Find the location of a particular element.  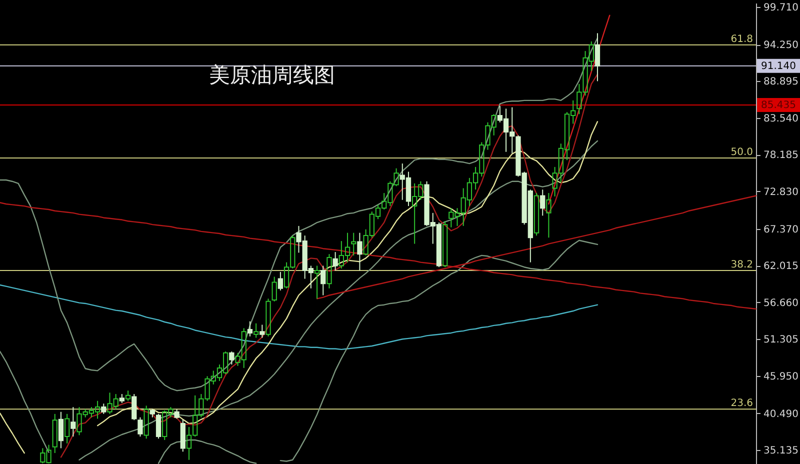

y-tick-label: 51.305 is located at coordinates (781, 340).